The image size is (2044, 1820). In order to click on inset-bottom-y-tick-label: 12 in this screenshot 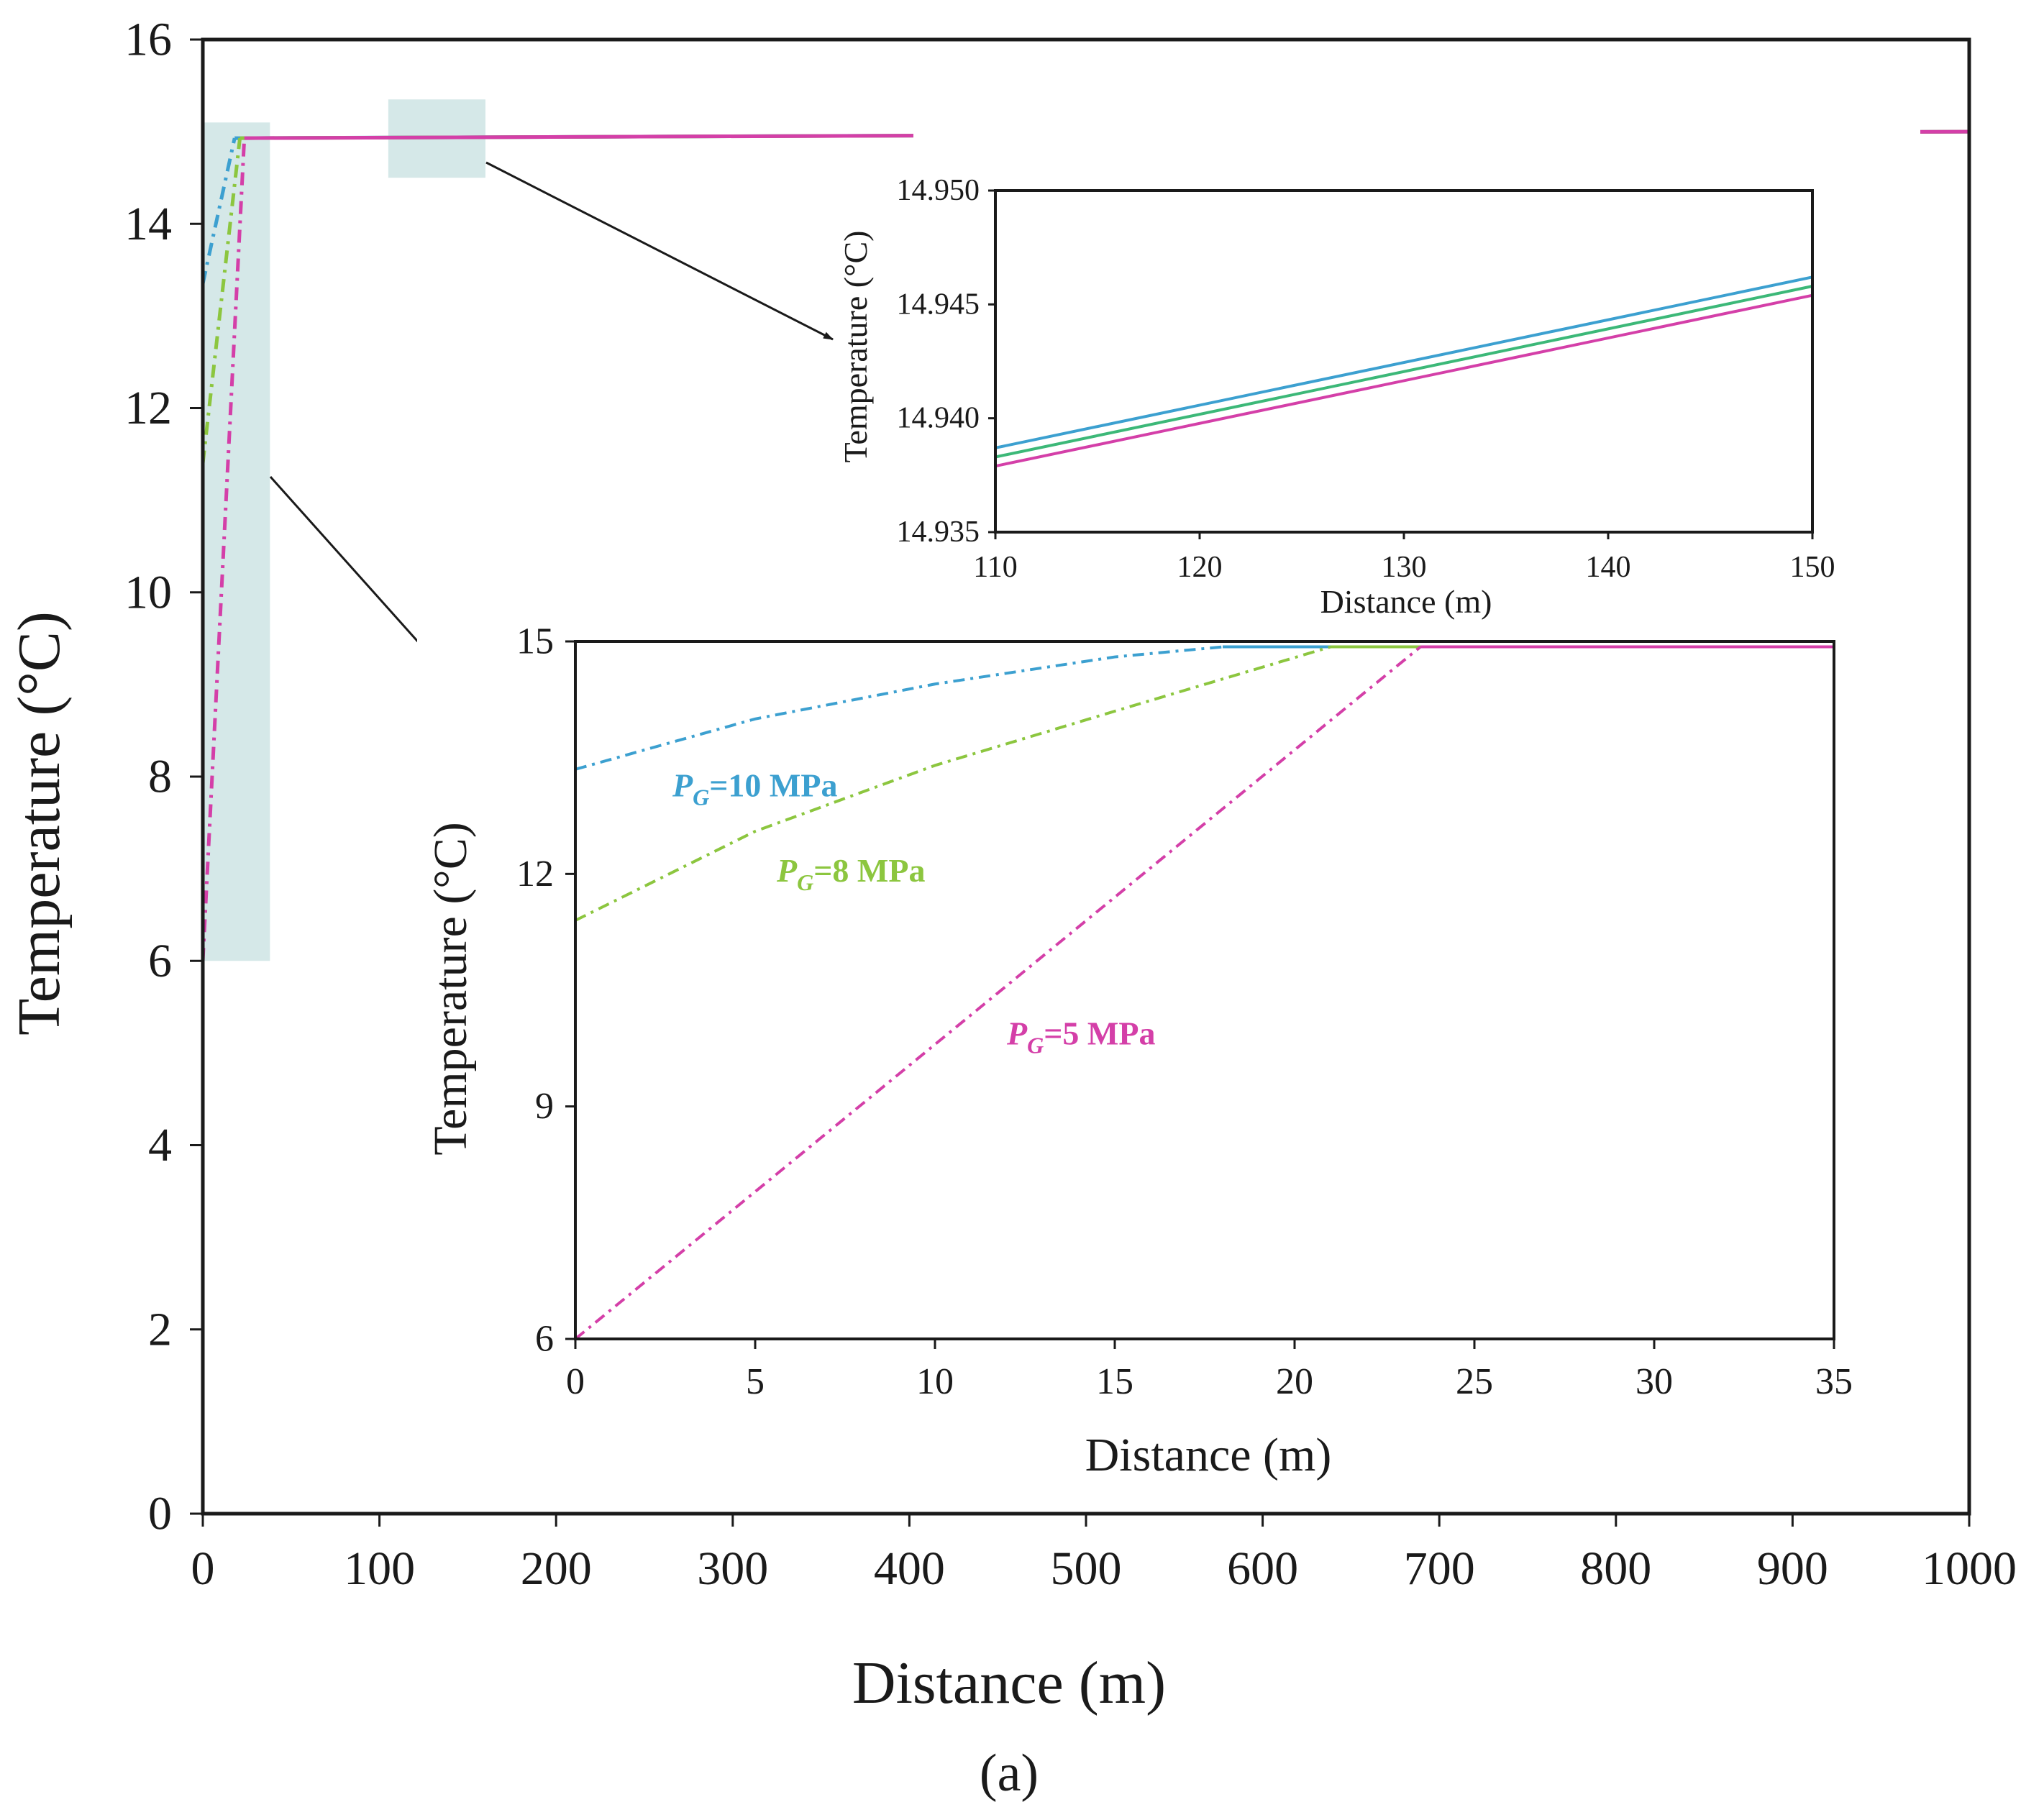, I will do `click(535, 874)`.